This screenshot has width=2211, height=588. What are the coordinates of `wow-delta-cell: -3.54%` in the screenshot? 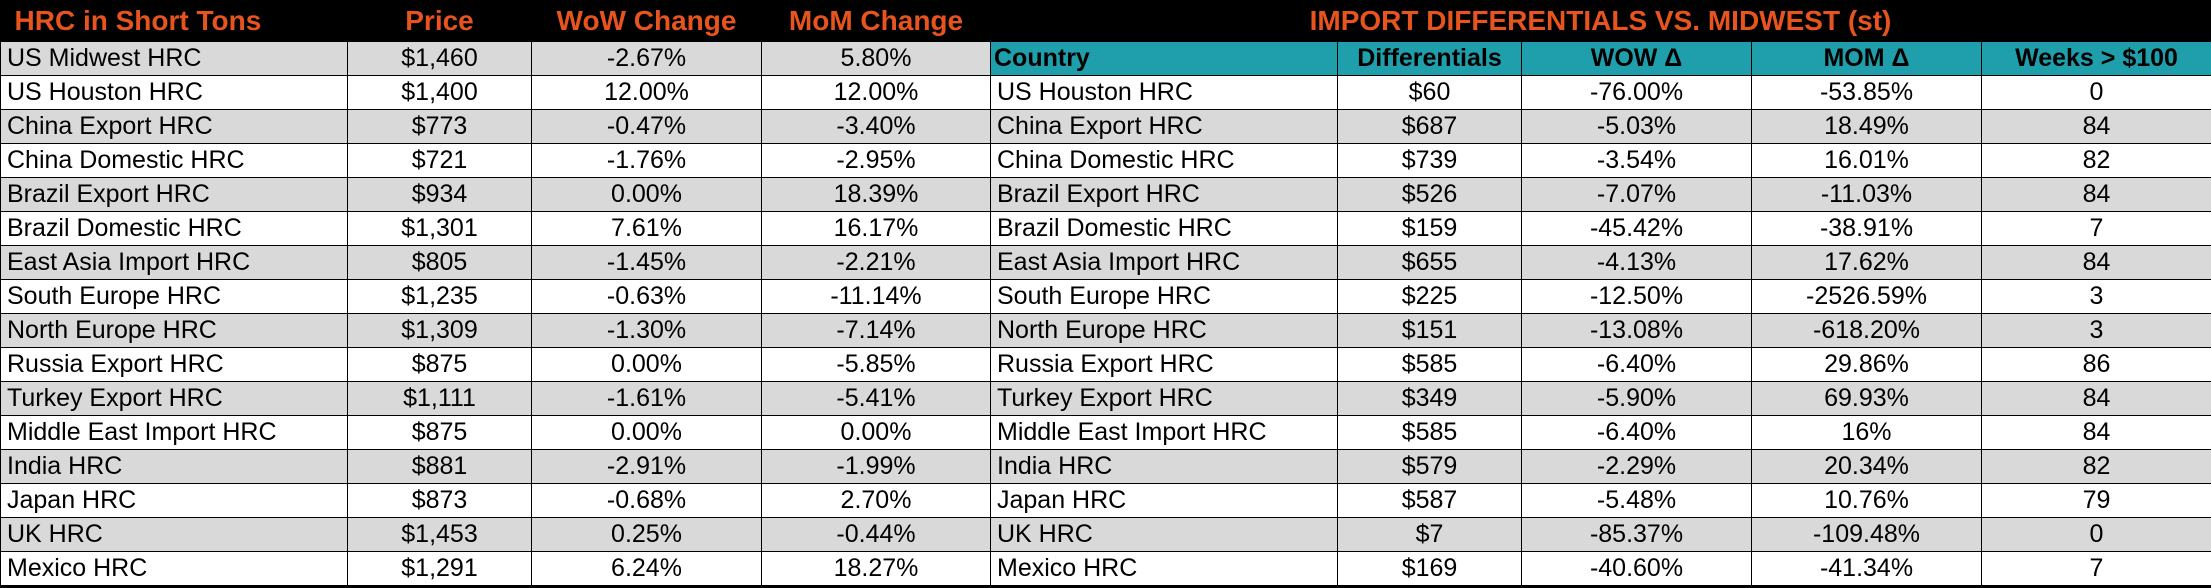 It's located at (1636, 160).